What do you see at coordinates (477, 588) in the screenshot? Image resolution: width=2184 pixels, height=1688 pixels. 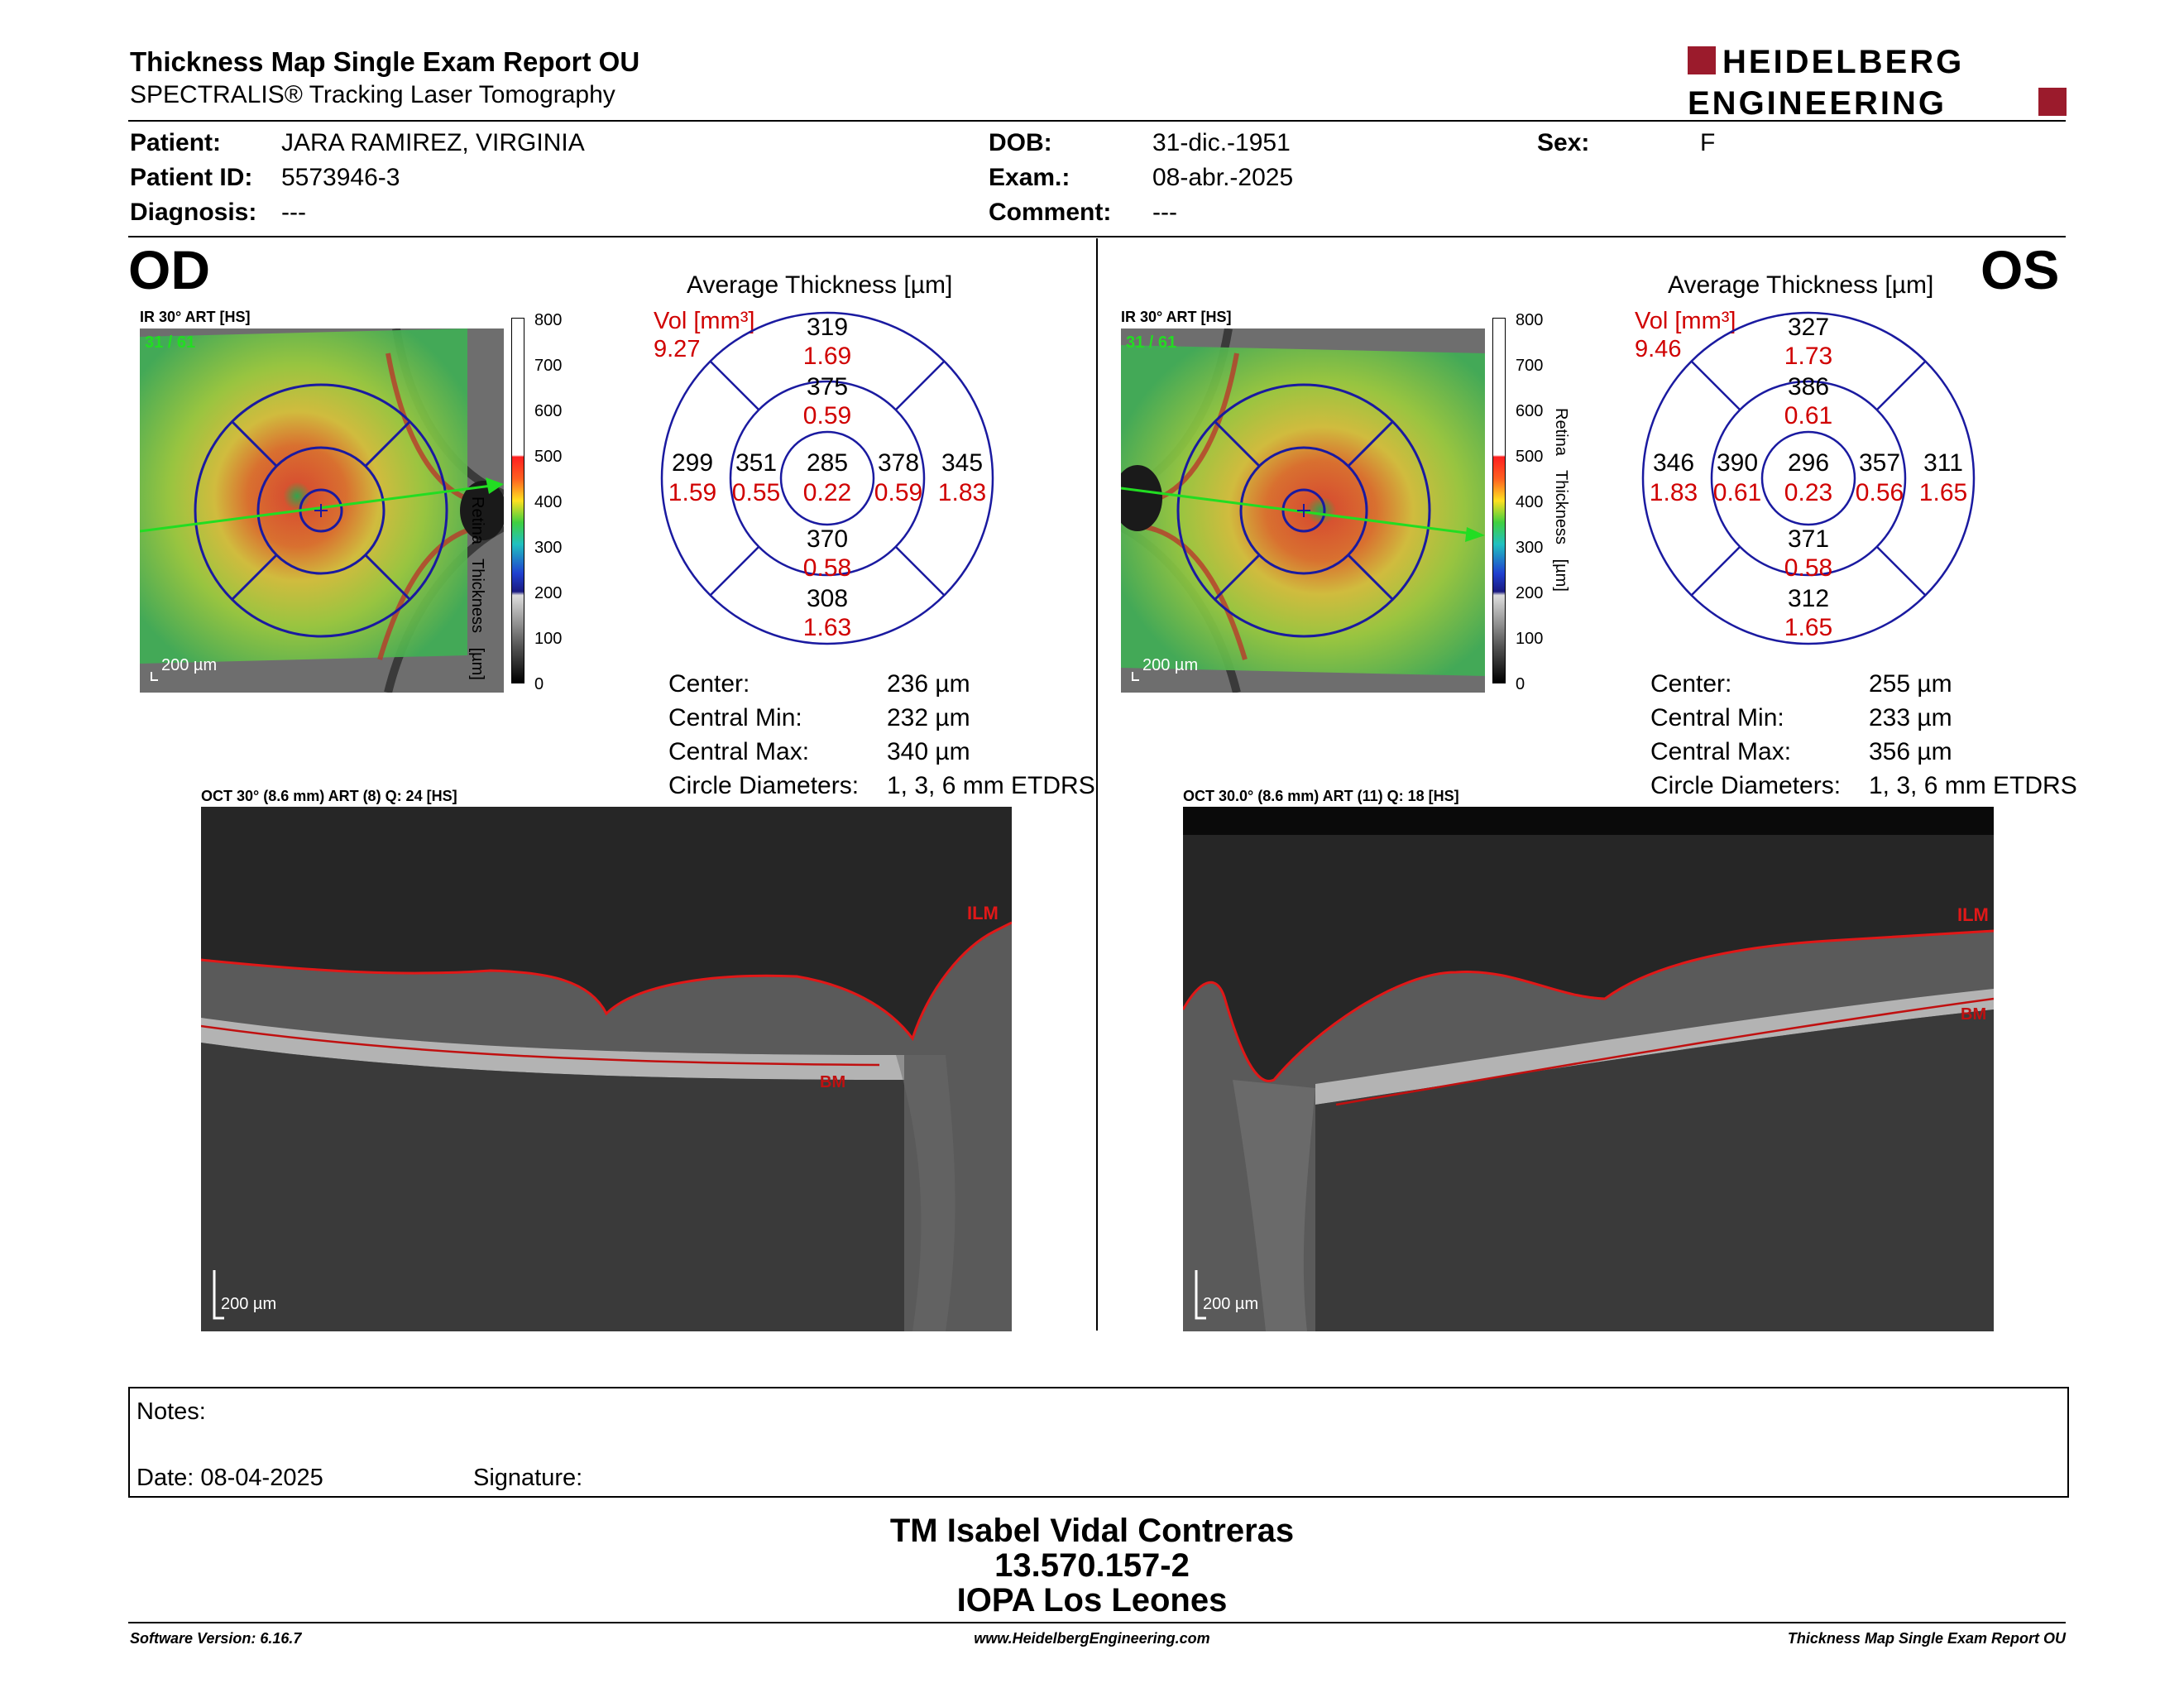 I see `od-colorbar-label: Retina Thickness [µm]` at bounding box center [477, 588].